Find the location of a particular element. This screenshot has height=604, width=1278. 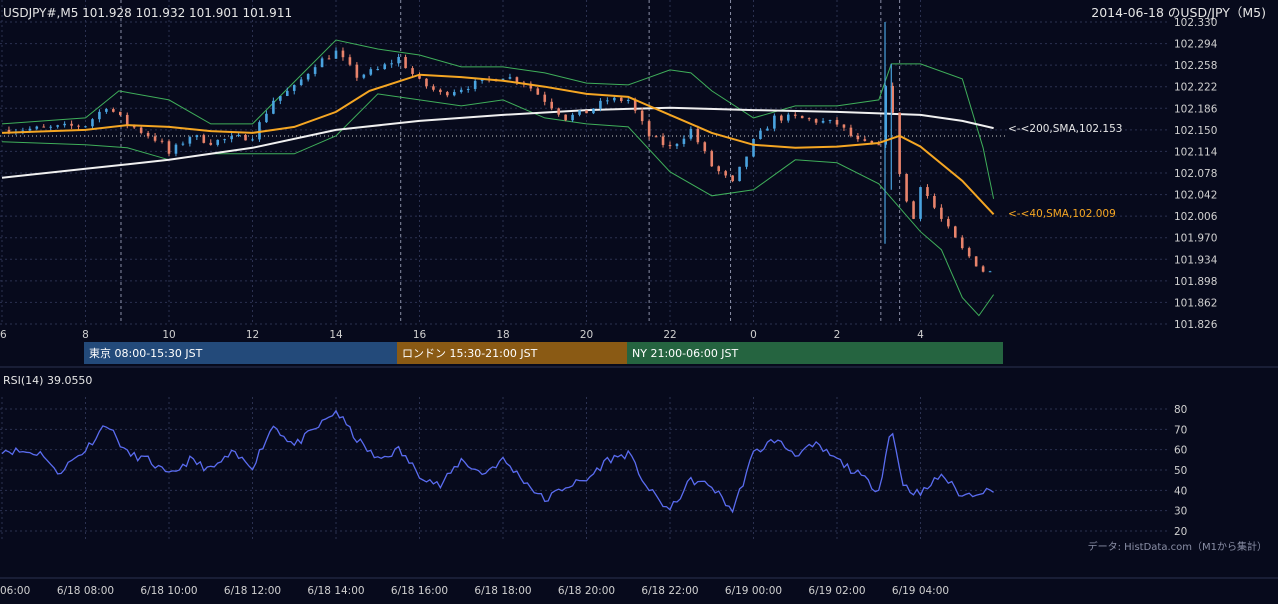

price-tick-label: 102.222 is located at coordinates (1195, 88).